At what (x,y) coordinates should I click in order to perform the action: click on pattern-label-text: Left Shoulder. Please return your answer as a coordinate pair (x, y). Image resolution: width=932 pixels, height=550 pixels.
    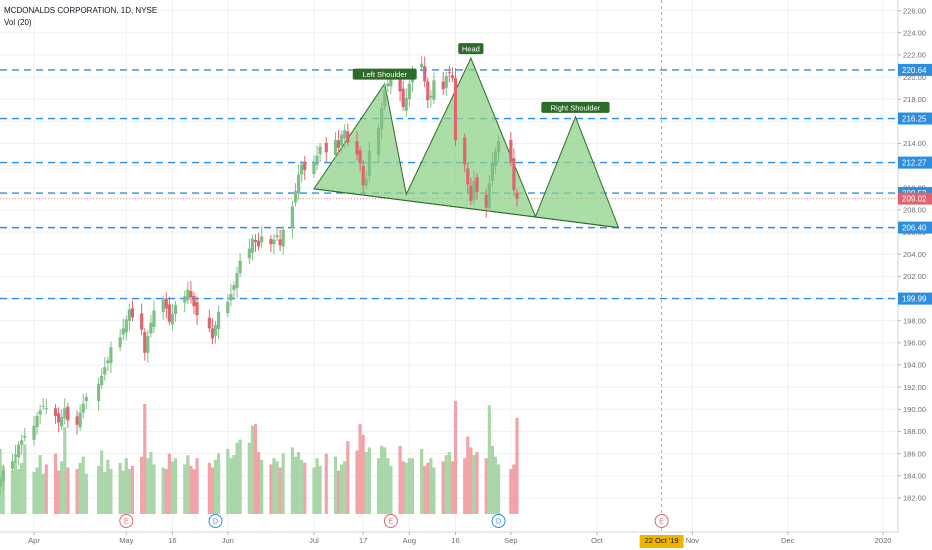
    Looking at the image, I should click on (384, 74).